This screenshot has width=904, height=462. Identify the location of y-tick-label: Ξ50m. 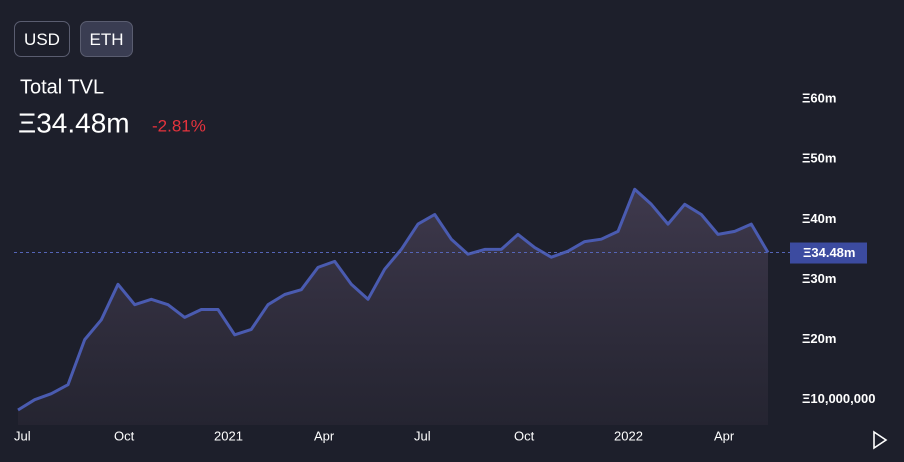
(819, 158).